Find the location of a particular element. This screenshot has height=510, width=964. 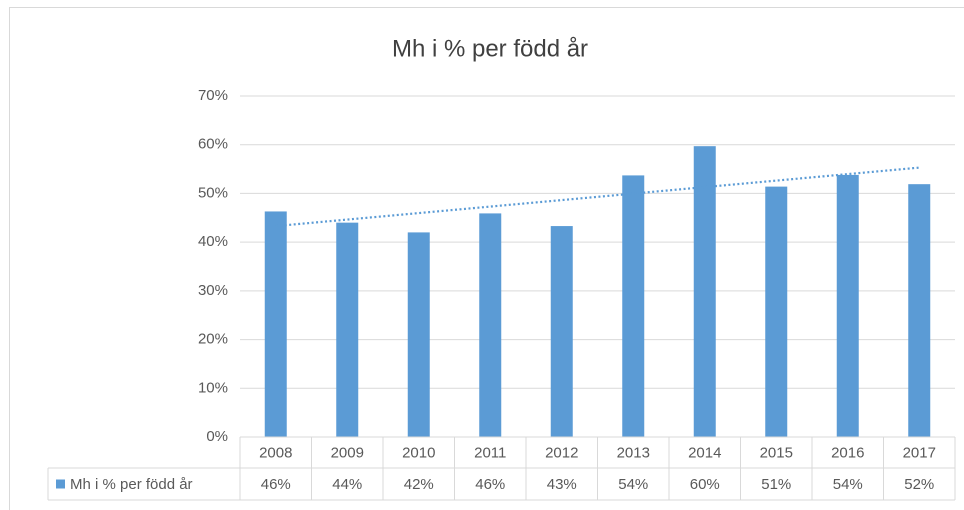

x-tick-label: 2015 is located at coordinates (776, 452).